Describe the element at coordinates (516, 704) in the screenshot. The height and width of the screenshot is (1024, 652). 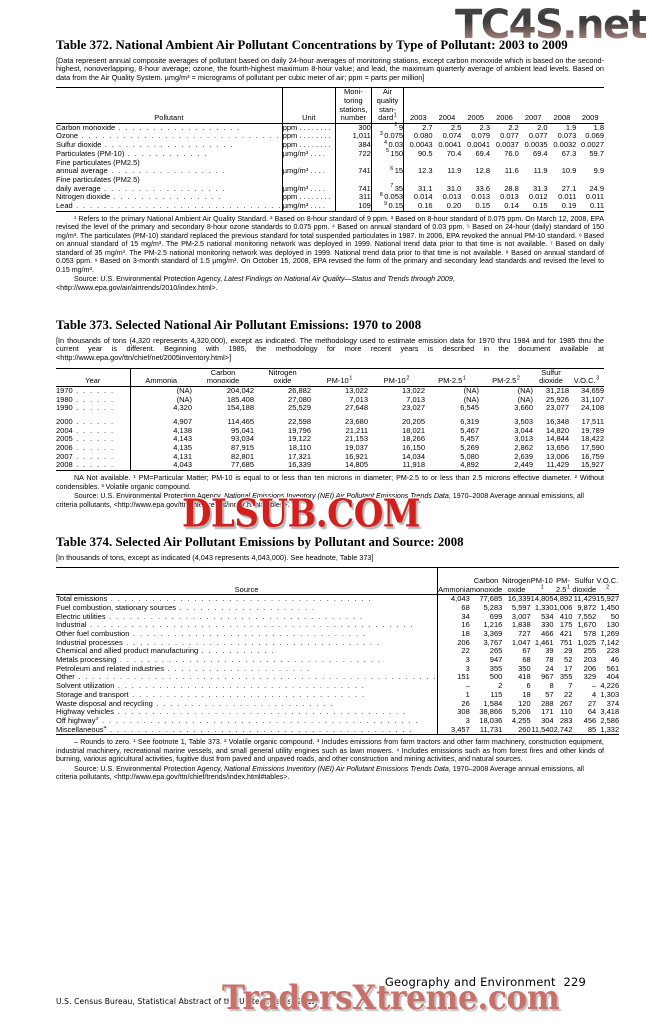
I see `data-cell: 120` at that location.